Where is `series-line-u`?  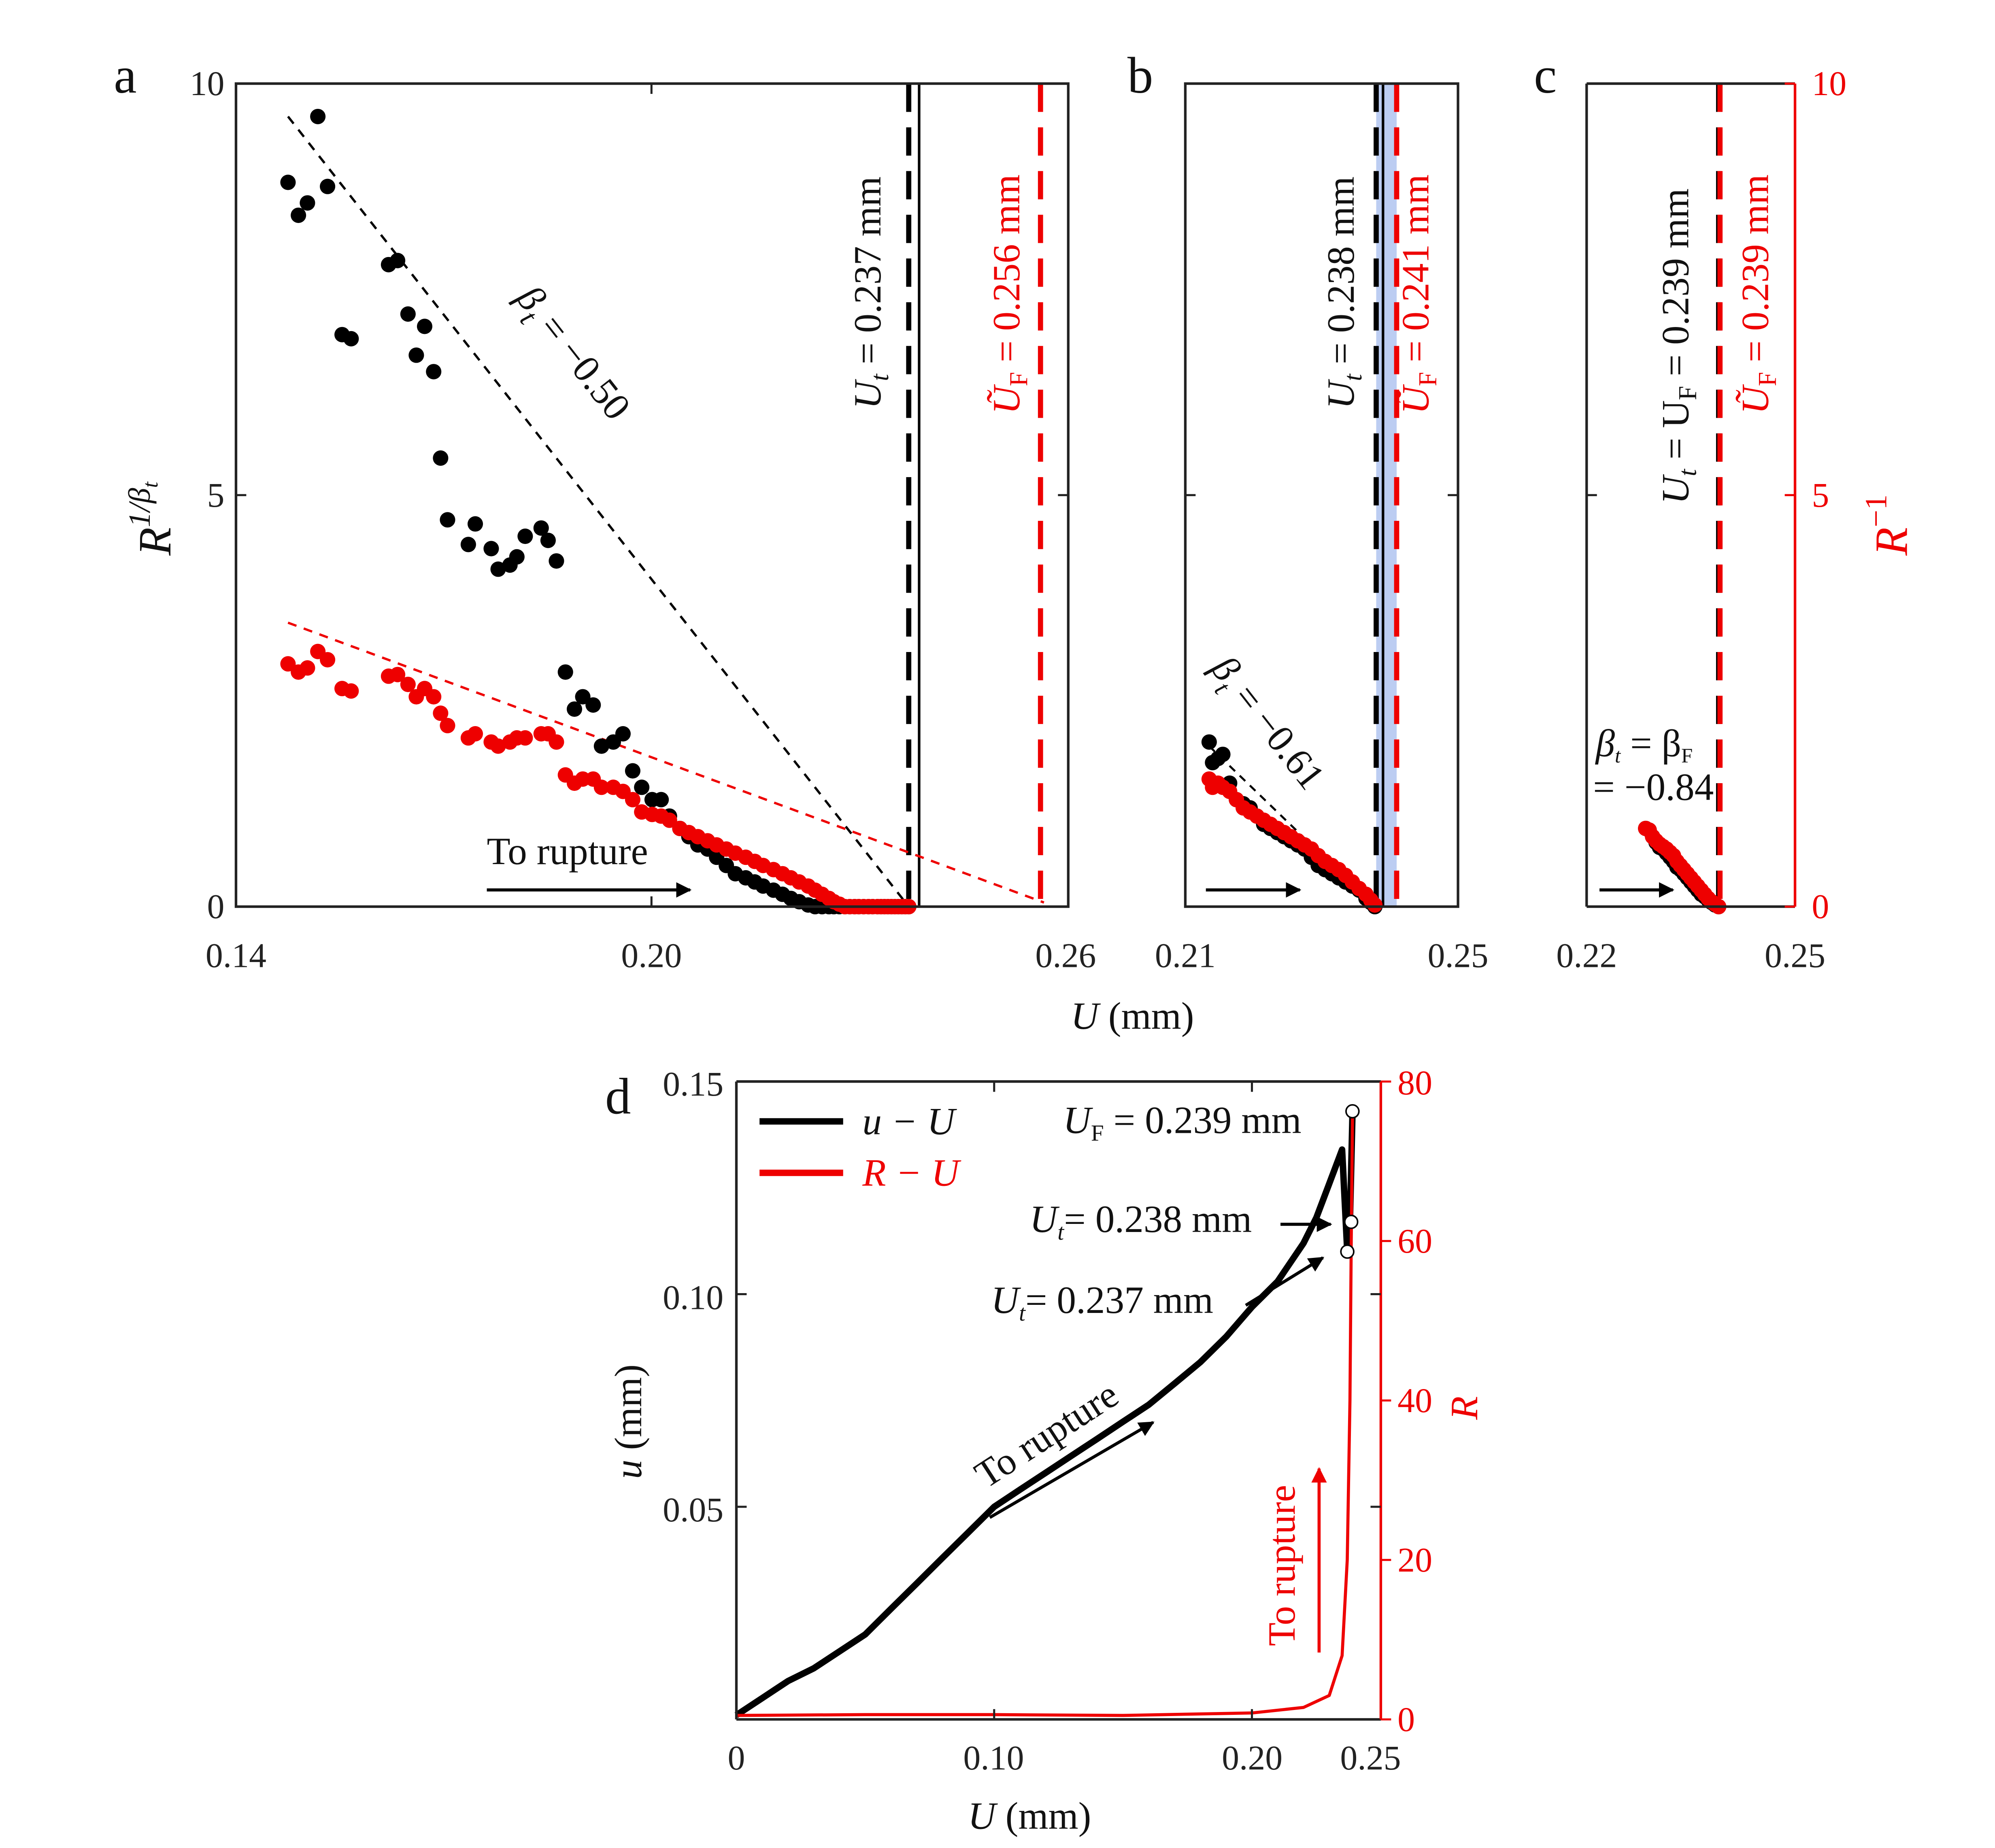
series-line-u is located at coordinates (1045, 1415).